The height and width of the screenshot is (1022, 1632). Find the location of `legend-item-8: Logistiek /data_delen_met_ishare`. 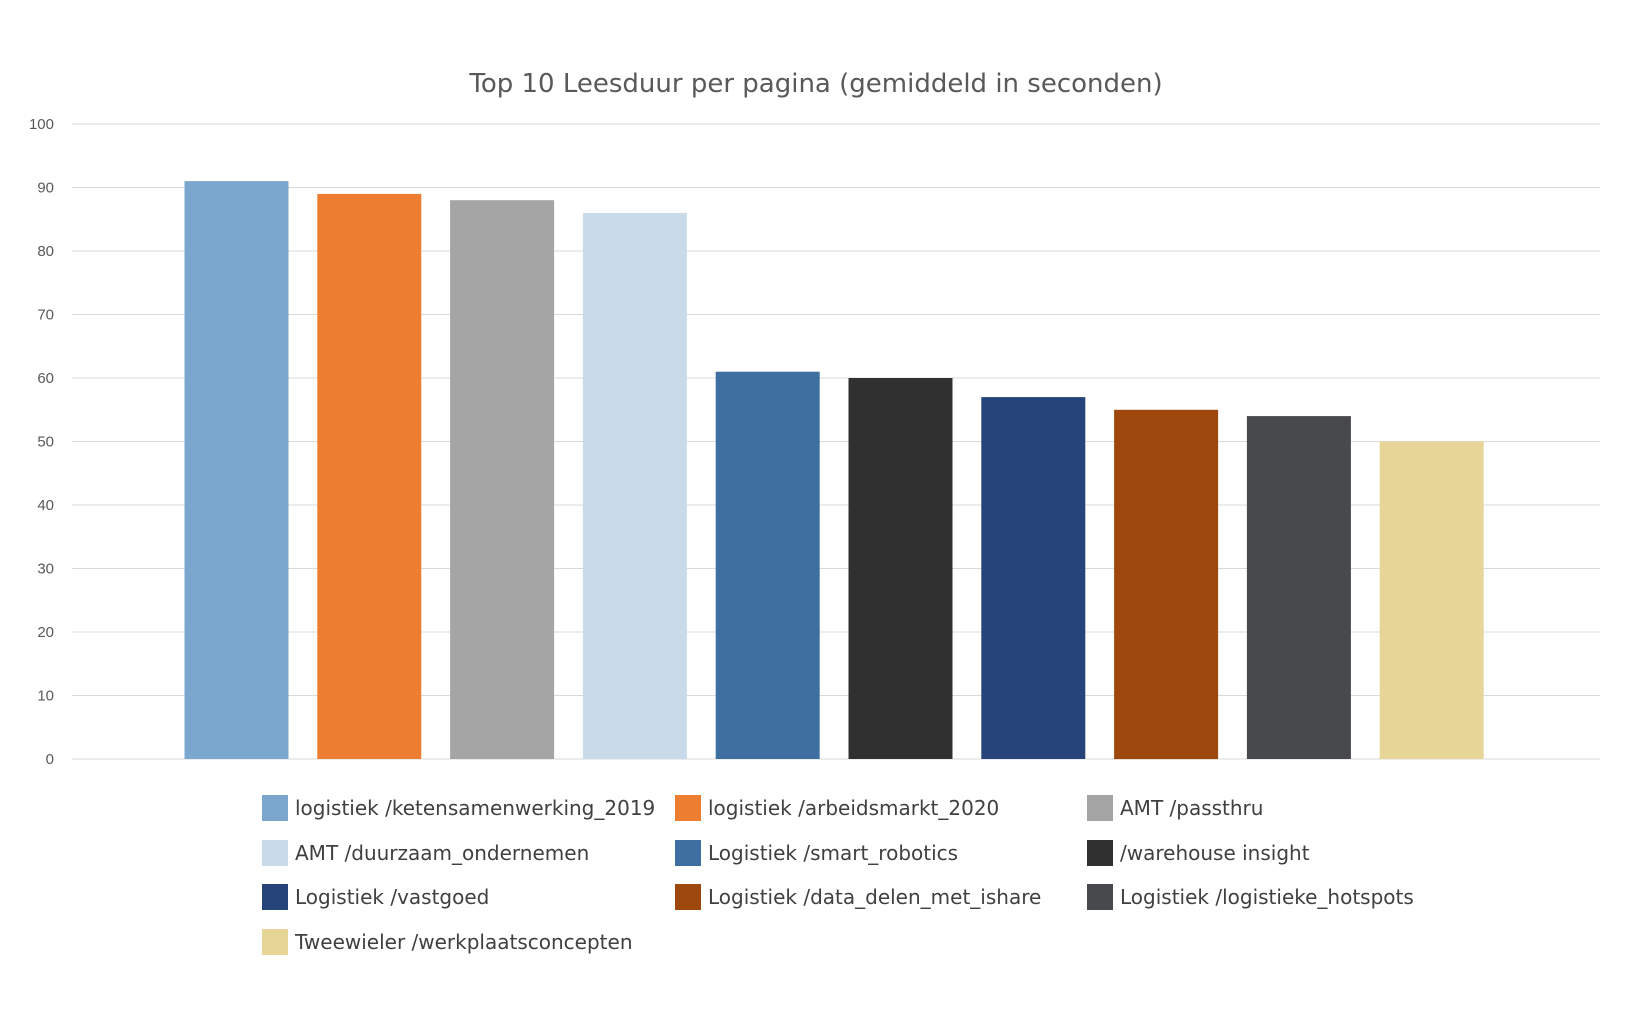

legend-item-8: Logistiek /data_delen_met_ishare is located at coordinates (858, 897).